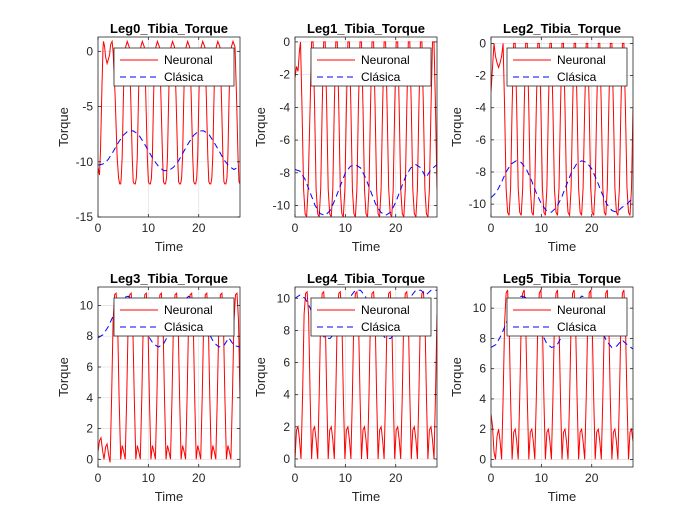 The image size is (700, 530). I want to click on series-group, so click(366, 129).